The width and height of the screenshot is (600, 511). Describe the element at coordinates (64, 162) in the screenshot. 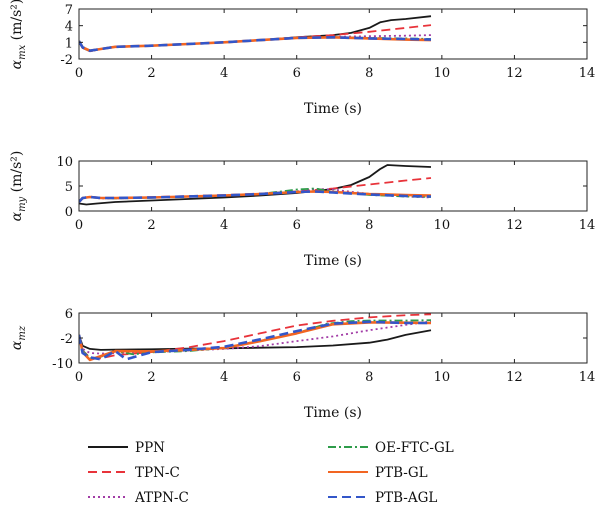

I see `y-tick-label: 10` at that location.